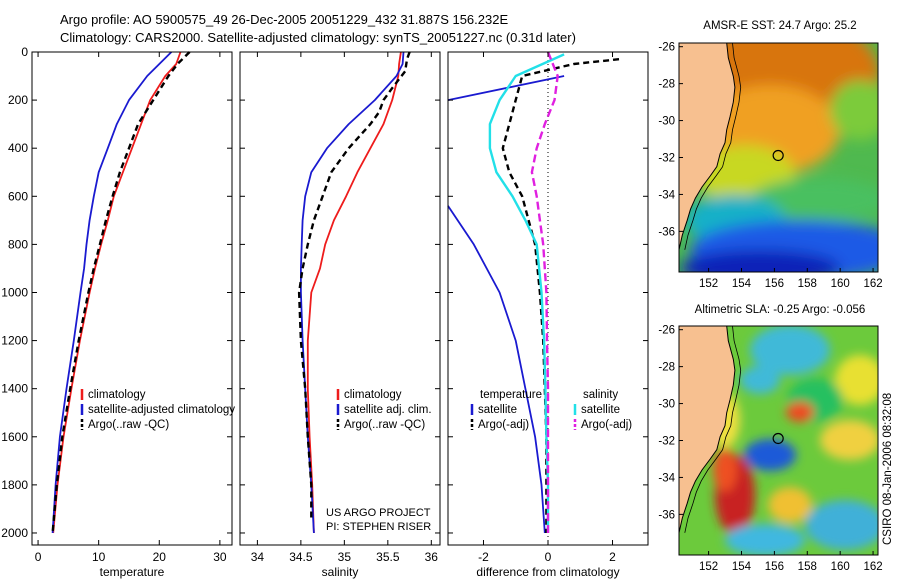 This screenshot has height=580, width=900. I want to click on depth-tick-label: 600, so click(18, 196).